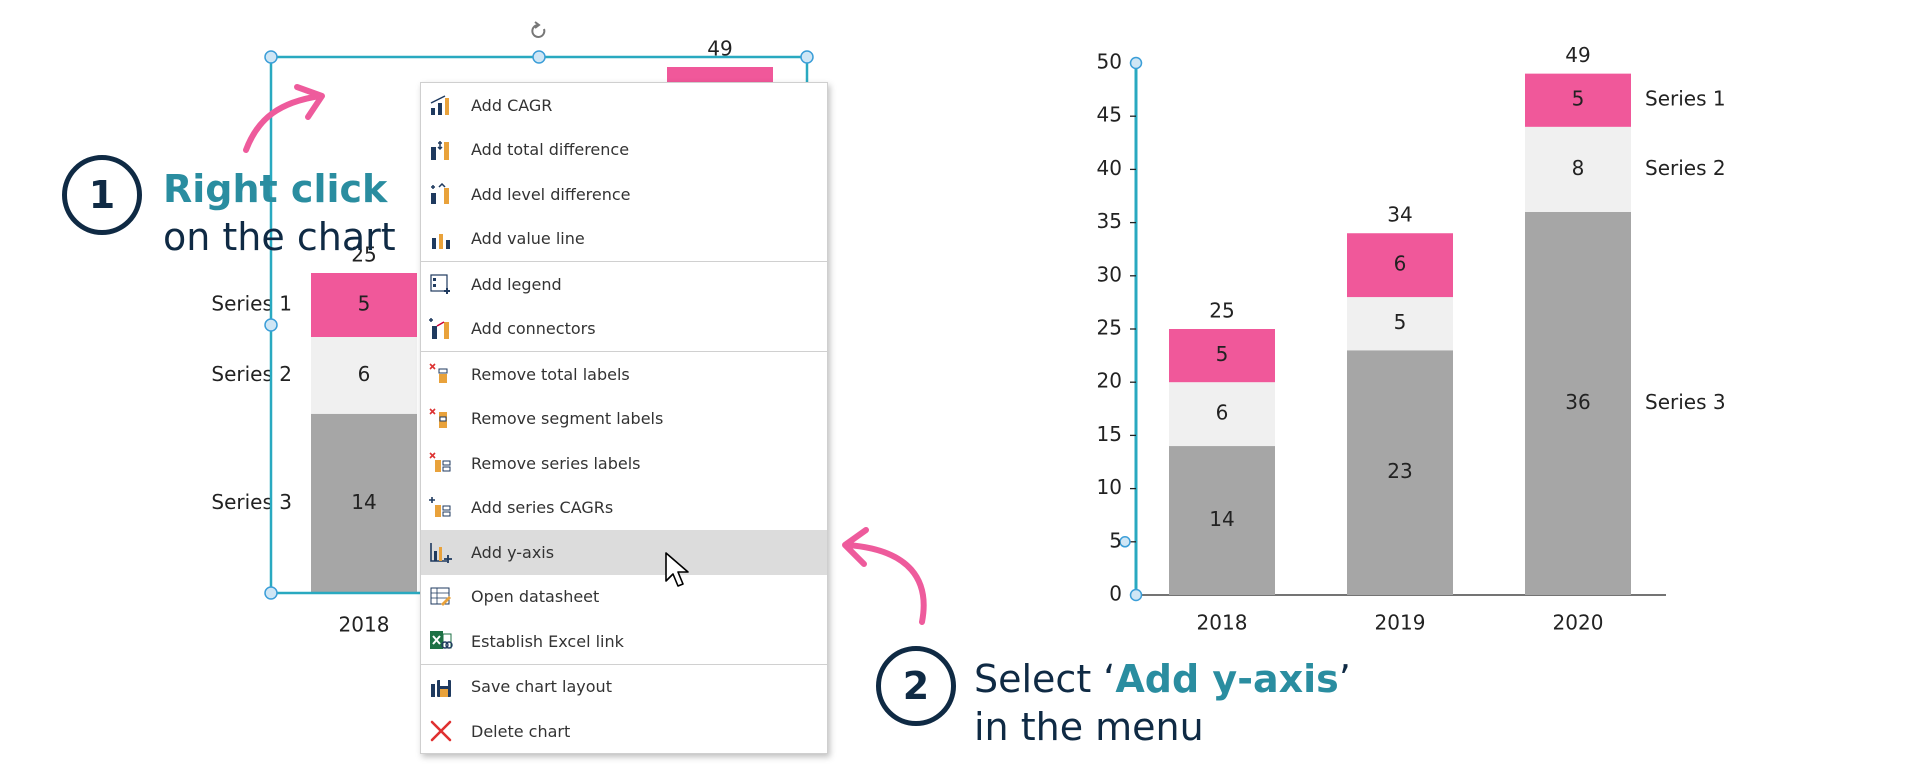 The width and height of the screenshot is (1920, 776). Describe the element at coordinates (440, 462) in the screenshot. I see `remove-series-labels-icon` at that location.